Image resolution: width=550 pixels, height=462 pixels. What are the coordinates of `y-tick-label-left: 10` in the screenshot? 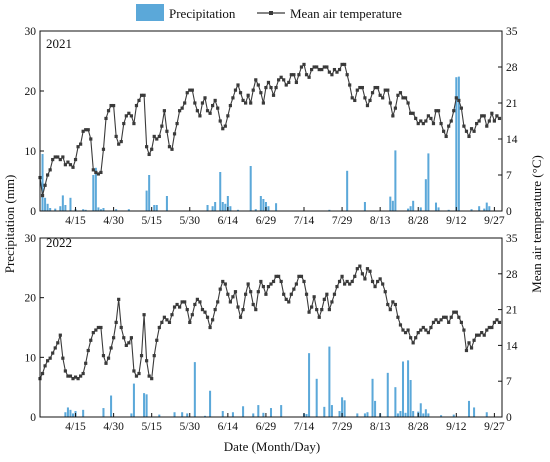 It's located at (31, 152).